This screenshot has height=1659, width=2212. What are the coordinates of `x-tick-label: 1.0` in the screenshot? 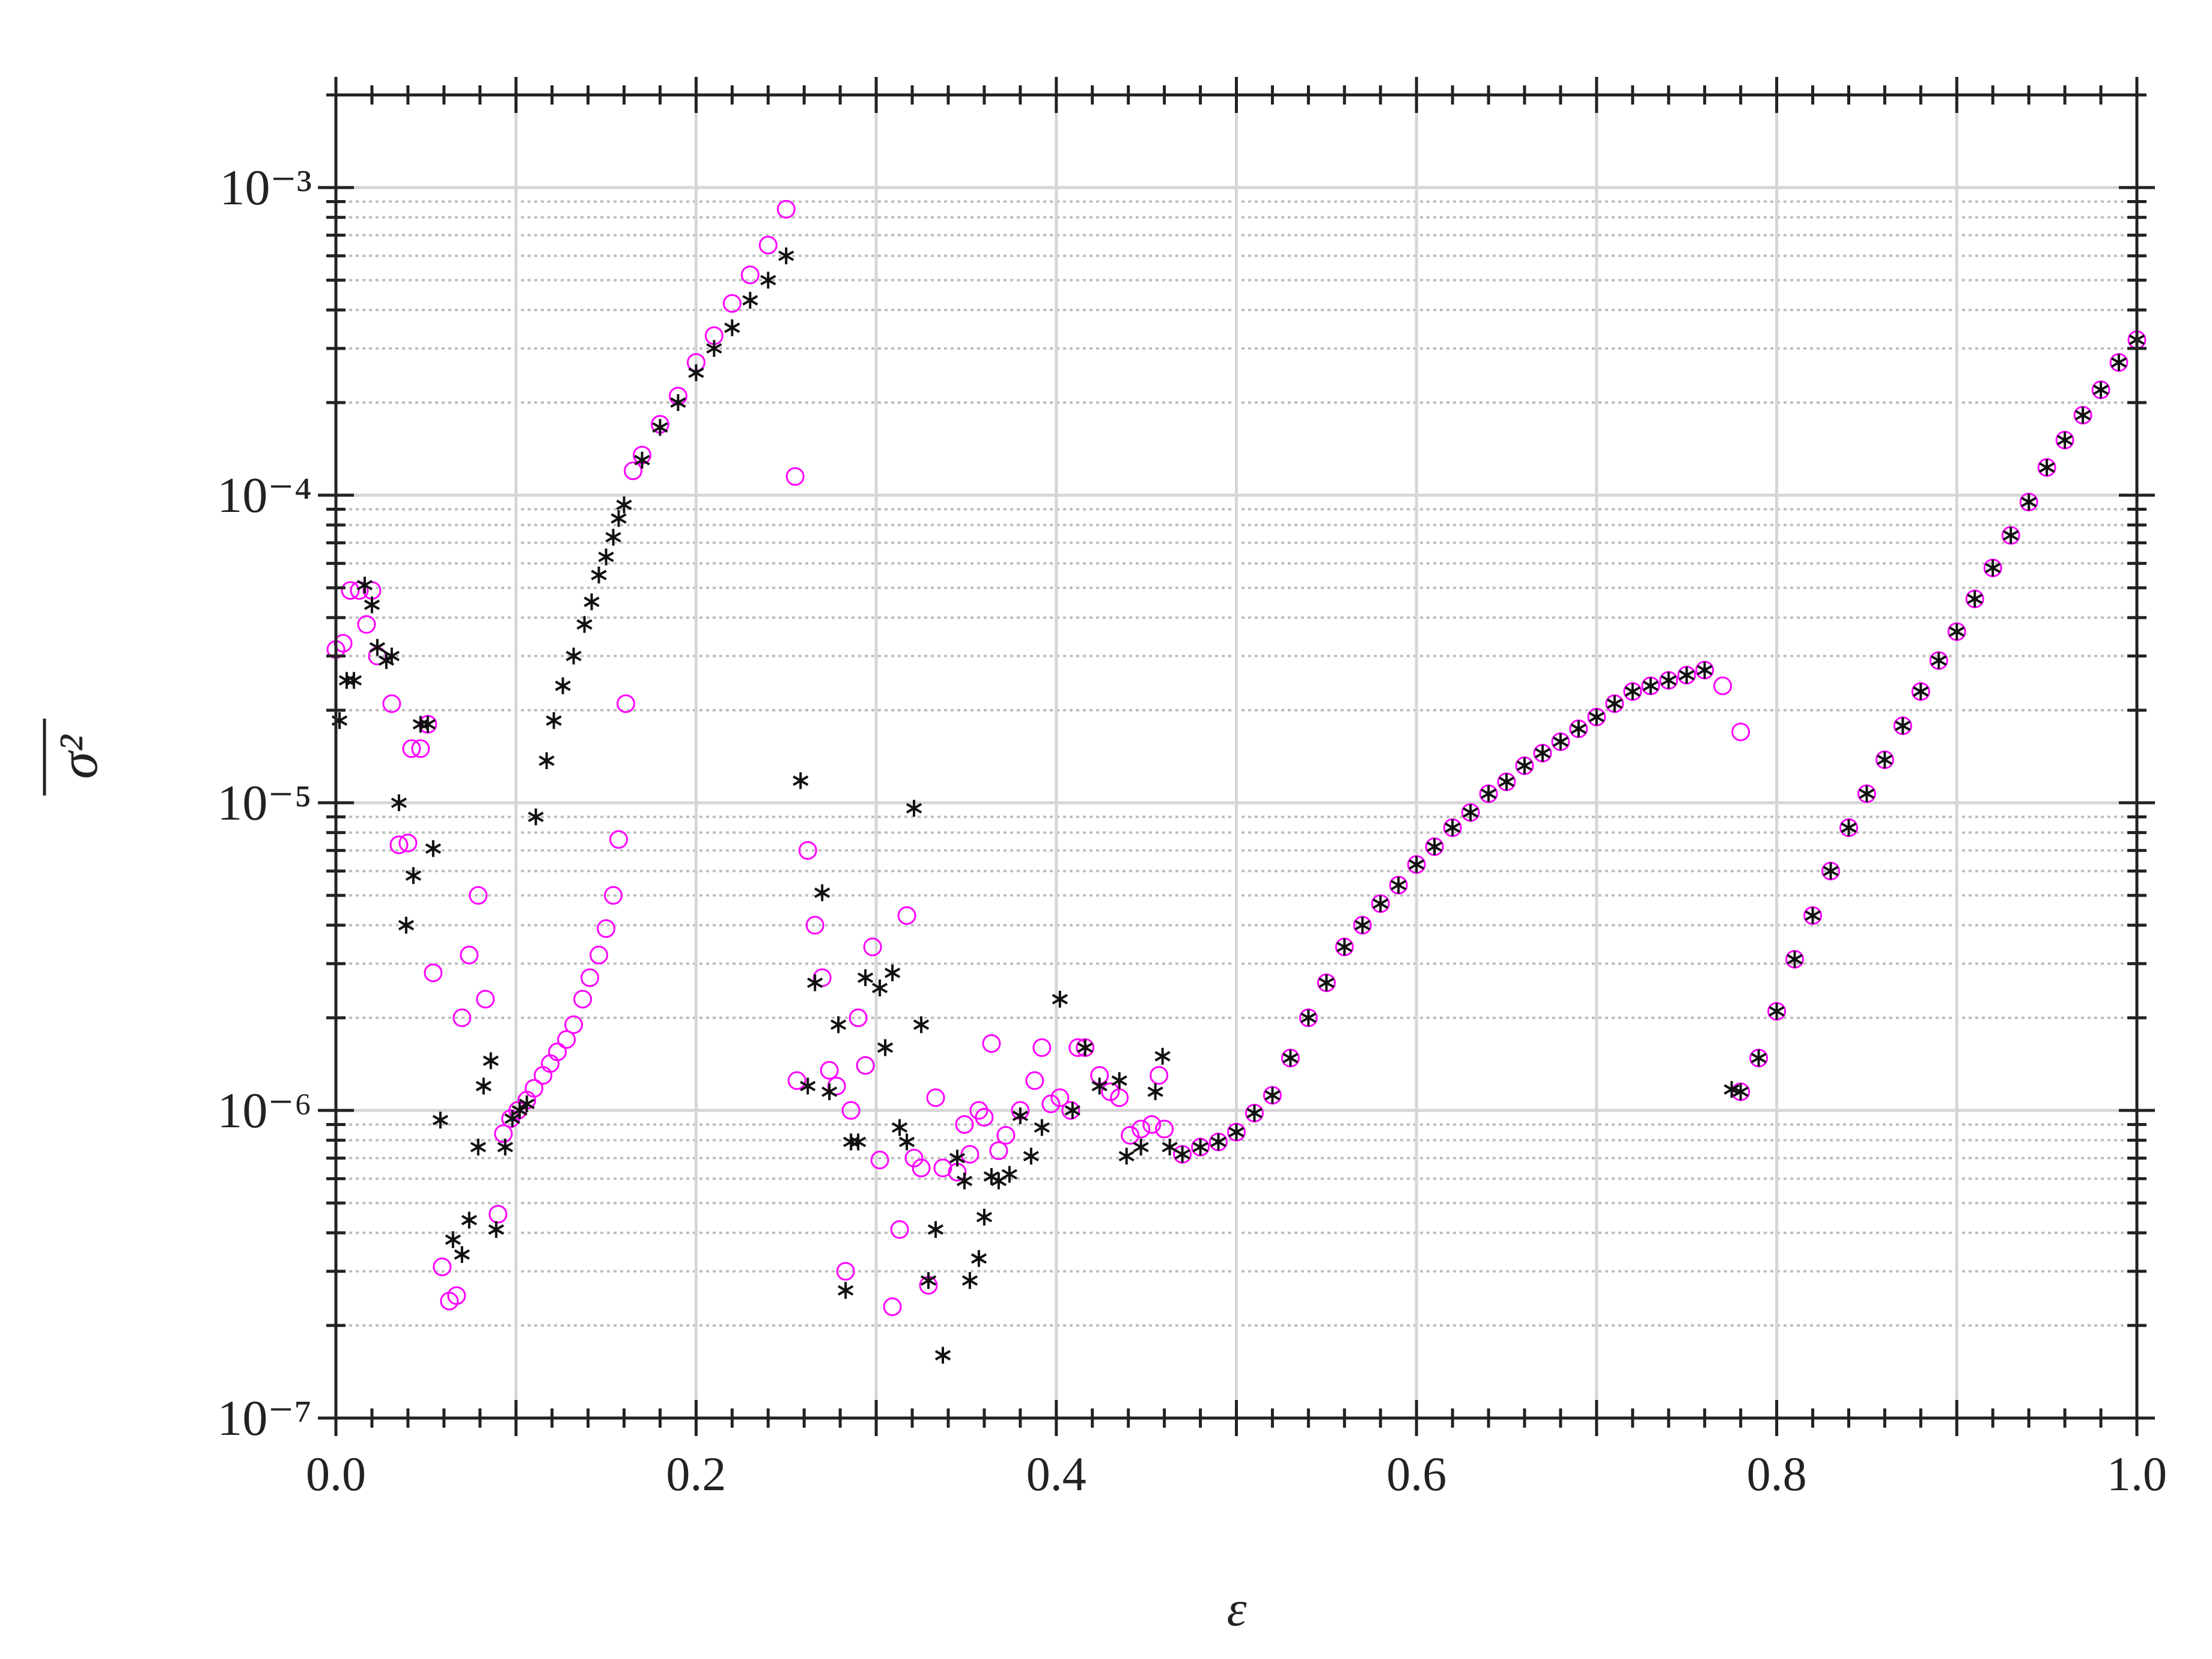 It's located at (2137, 1474).